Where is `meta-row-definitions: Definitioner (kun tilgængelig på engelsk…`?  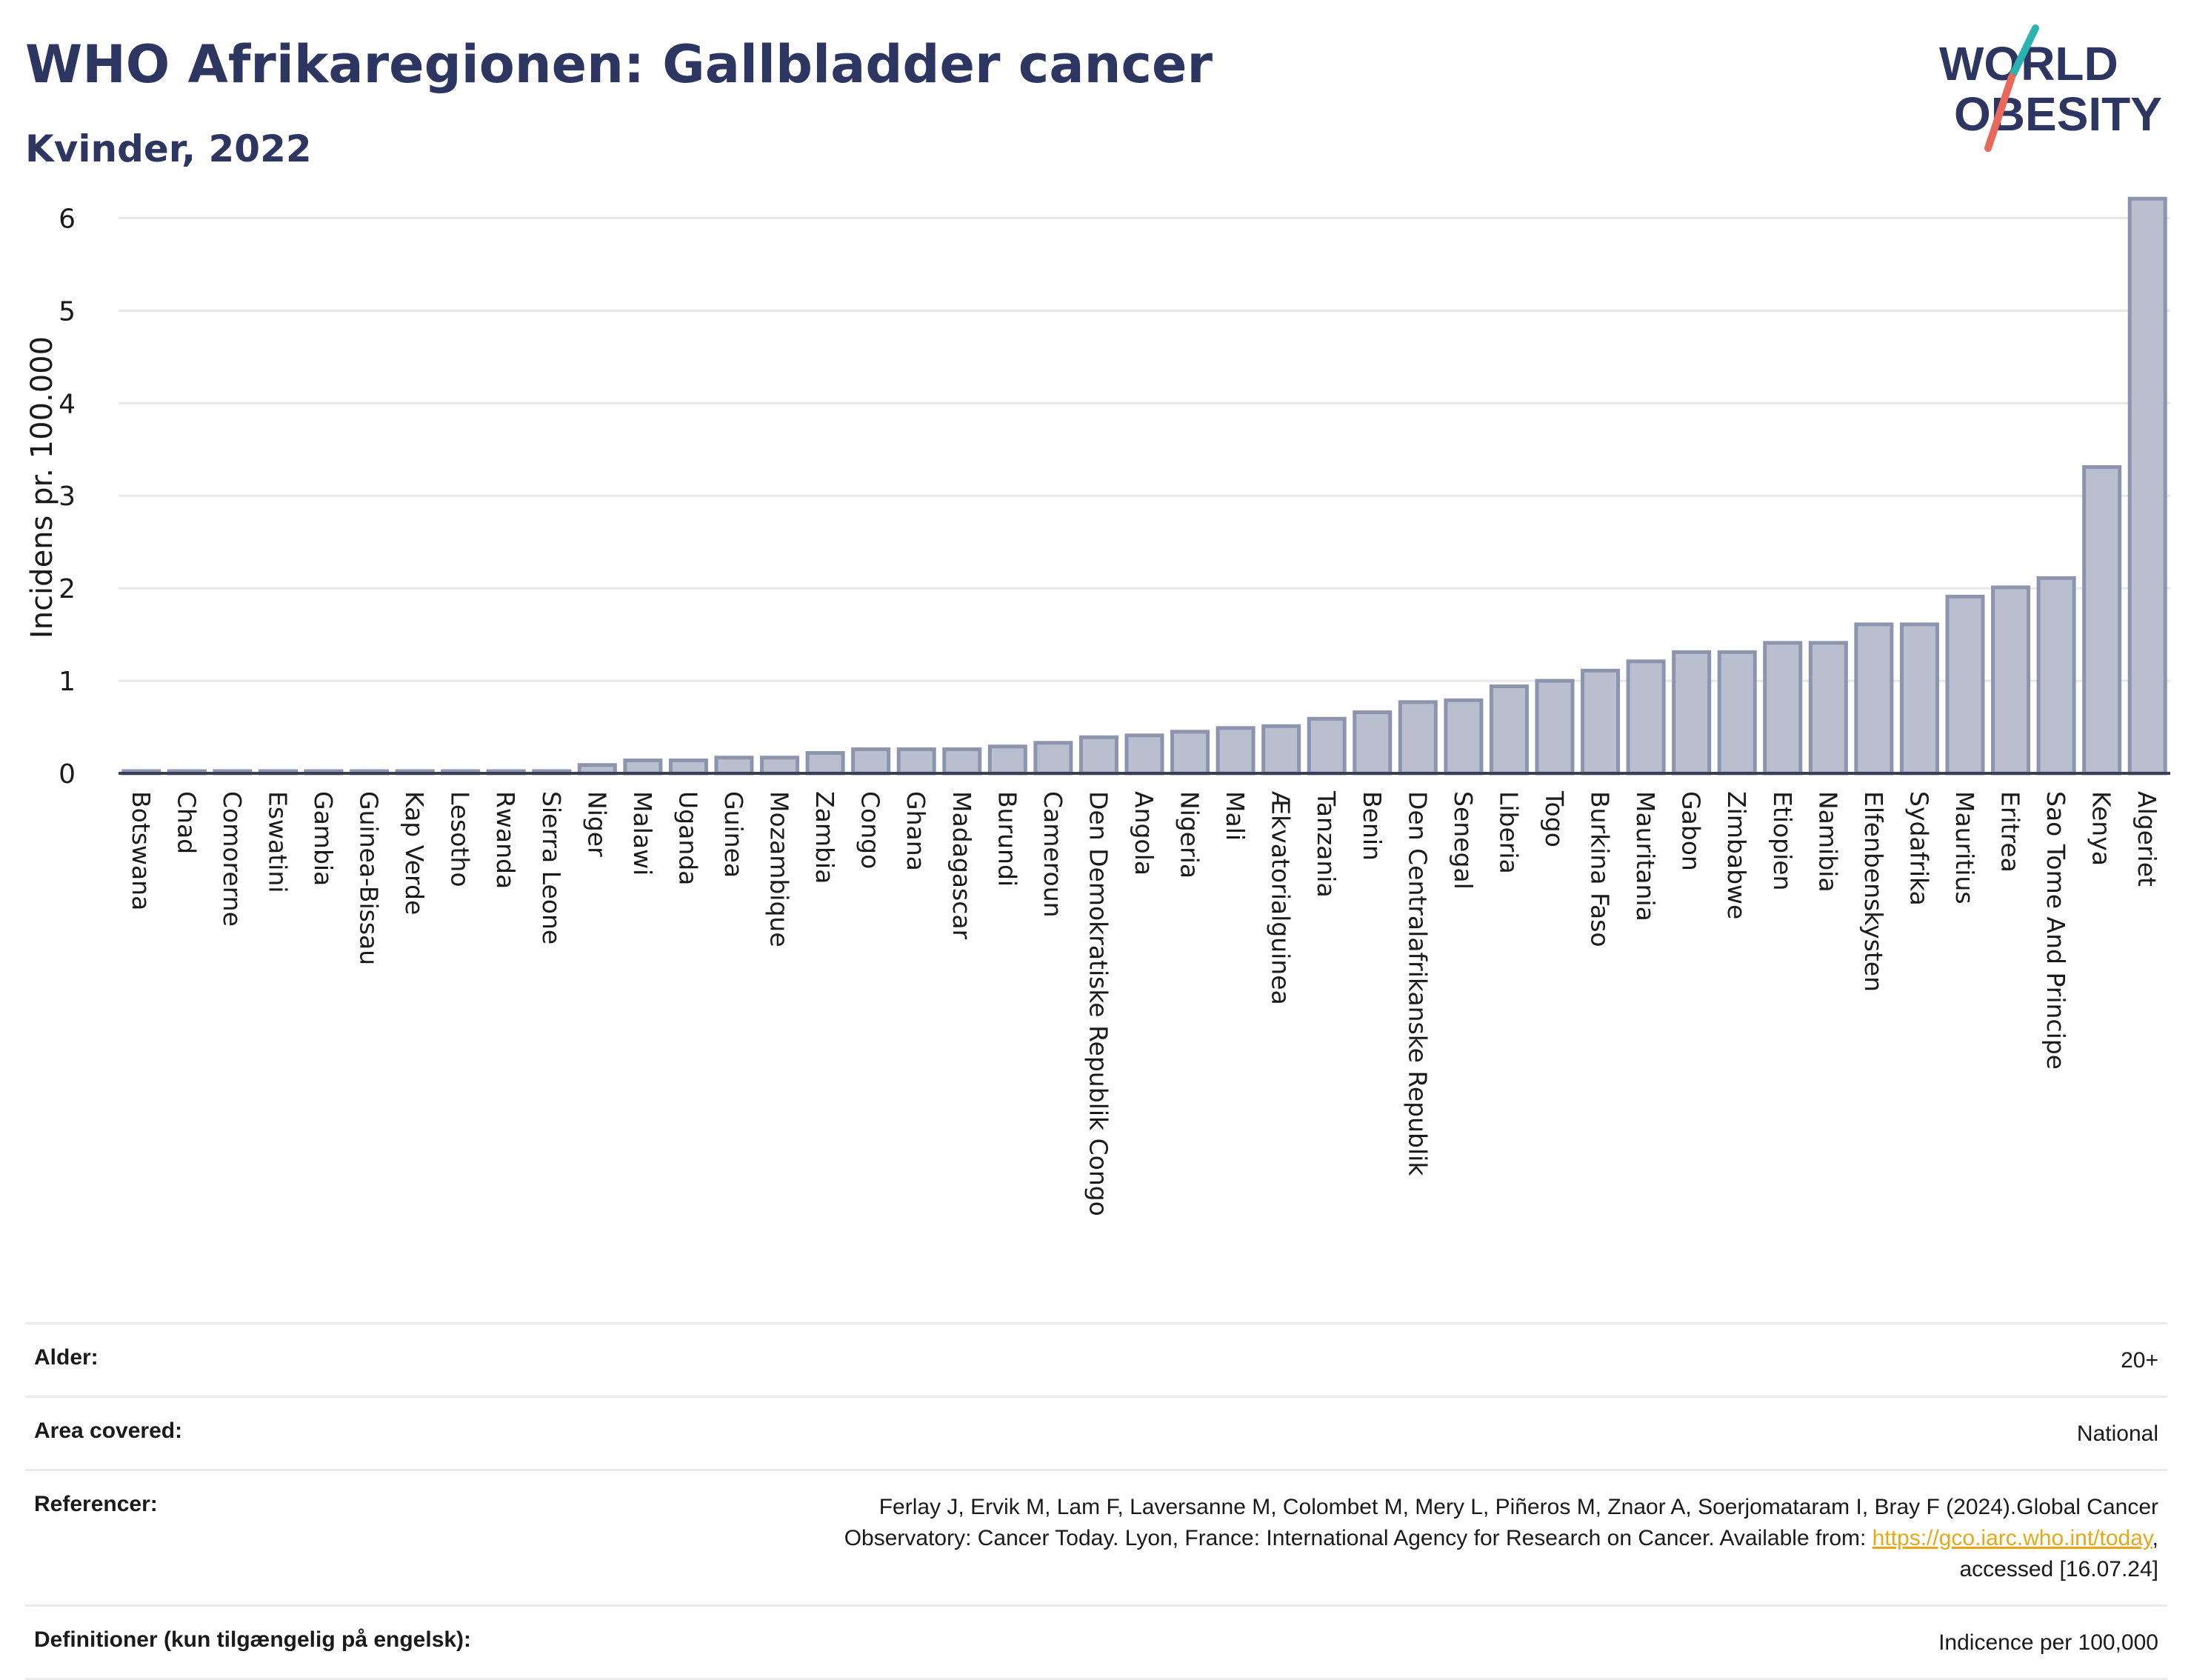
meta-row-definitions: Definitioner (kun tilgængelig på engelsk… is located at coordinates (1096, 1642).